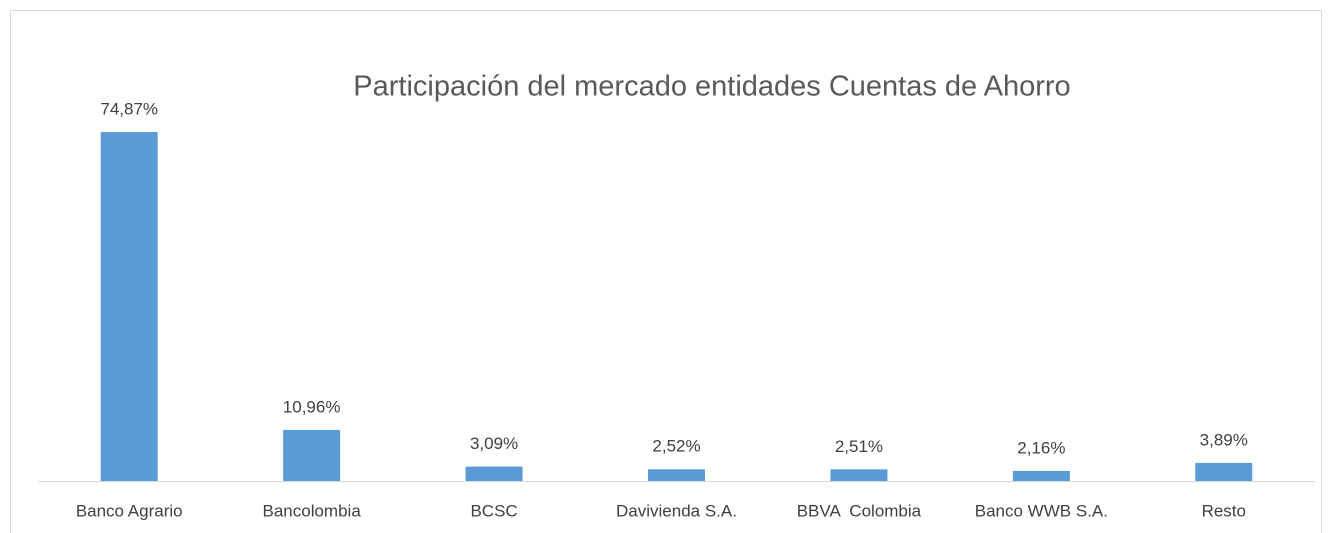 The image size is (1332, 533). I want to click on x-tick-label: BBVA Colombia, so click(859, 510).